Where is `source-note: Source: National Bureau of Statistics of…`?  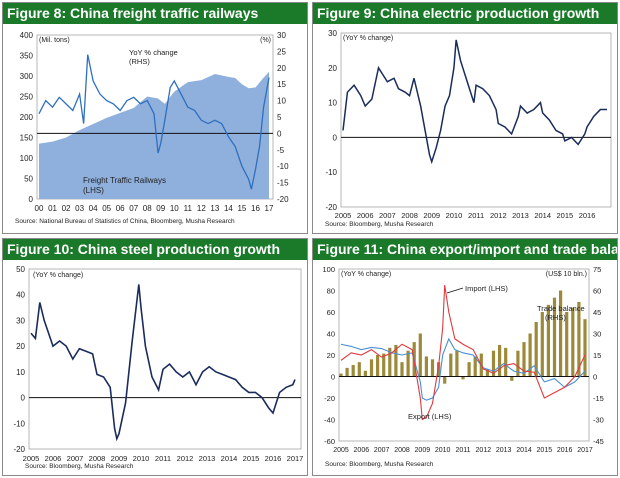 source-note: Source: National Bureau of Statistics of… is located at coordinates (125, 221).